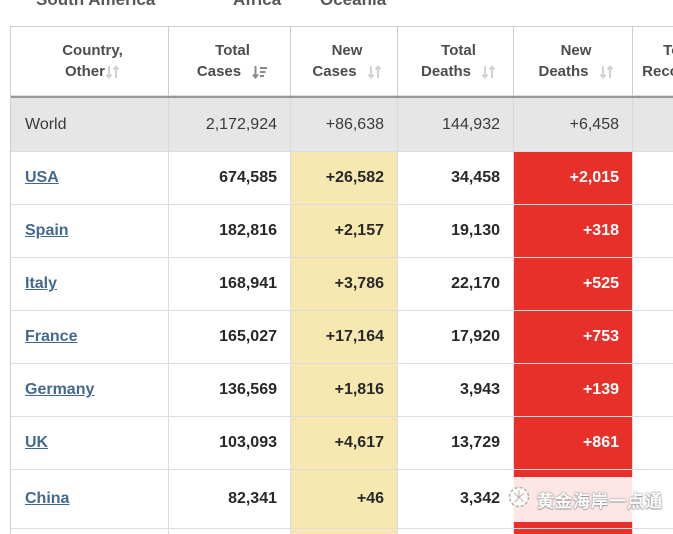 Image resolution: width=673 pixels, height=534 pixels. Describe the element at coordinates (230, 178) in the screenshot. I see `total-cases-value: 674,585` at that location.